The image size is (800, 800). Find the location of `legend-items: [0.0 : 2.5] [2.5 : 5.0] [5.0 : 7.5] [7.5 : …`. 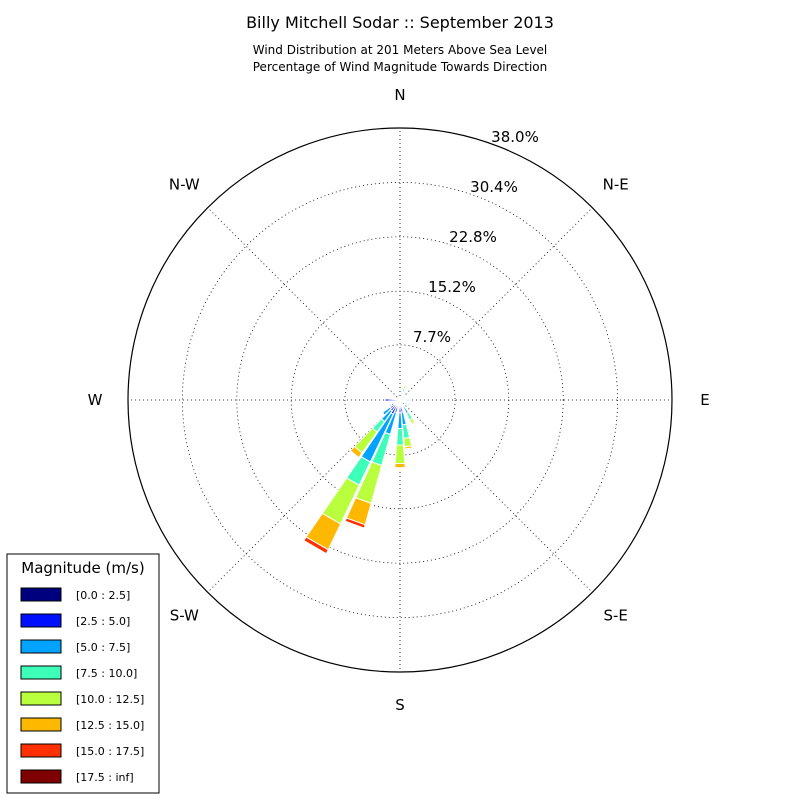

legend-items: [0.0 : 2.5] [2.5 : 5.0] [5.0 : 7.5] [7.5 : … is located at coordinates (82, 685).